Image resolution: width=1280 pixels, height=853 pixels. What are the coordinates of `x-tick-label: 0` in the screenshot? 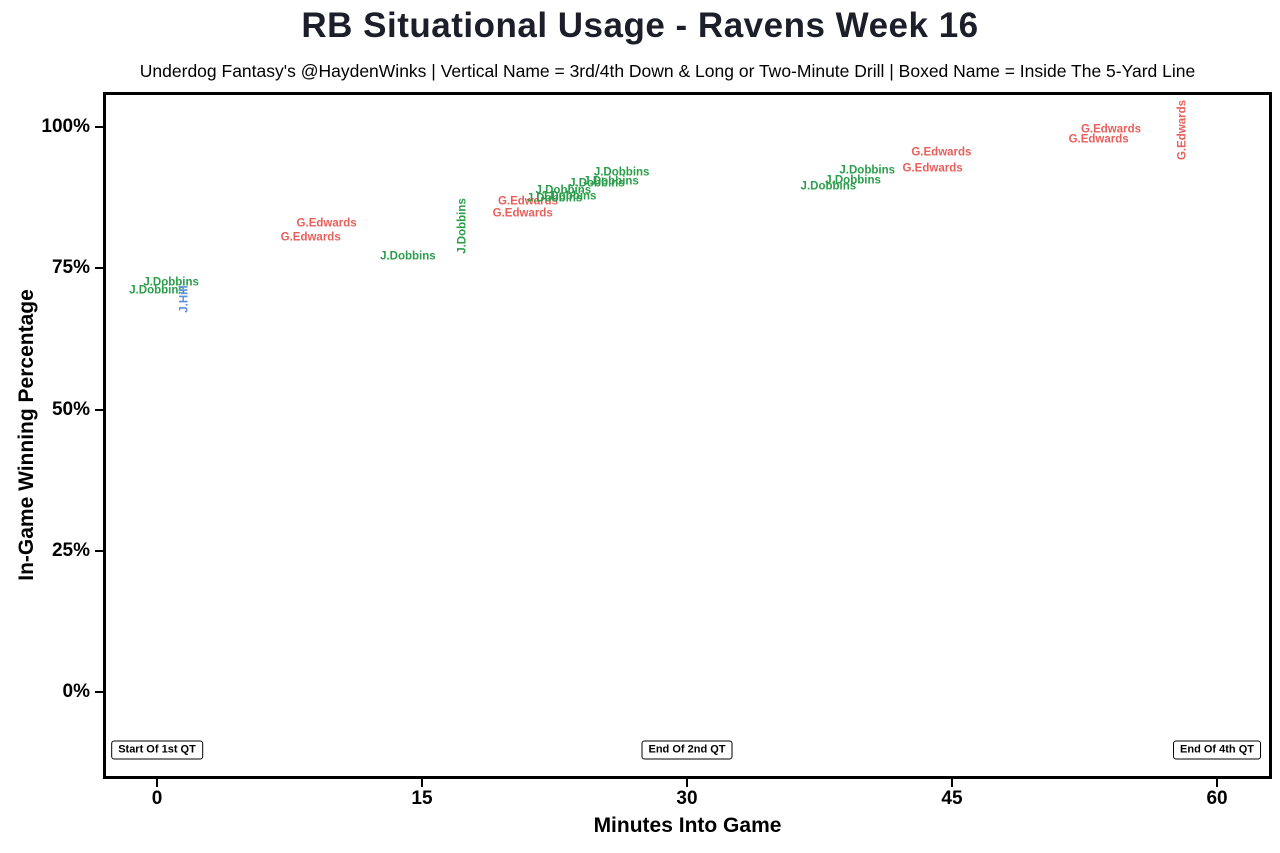 It's located at (157, 798).